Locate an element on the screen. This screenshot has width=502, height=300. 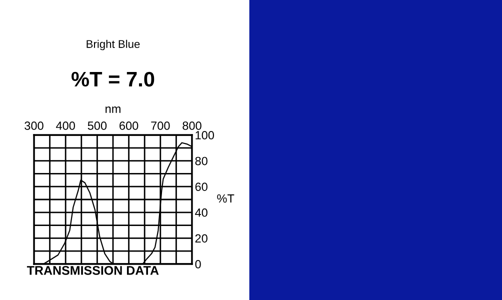
y-tick-label: 0 is located at coordinates (198, 264).